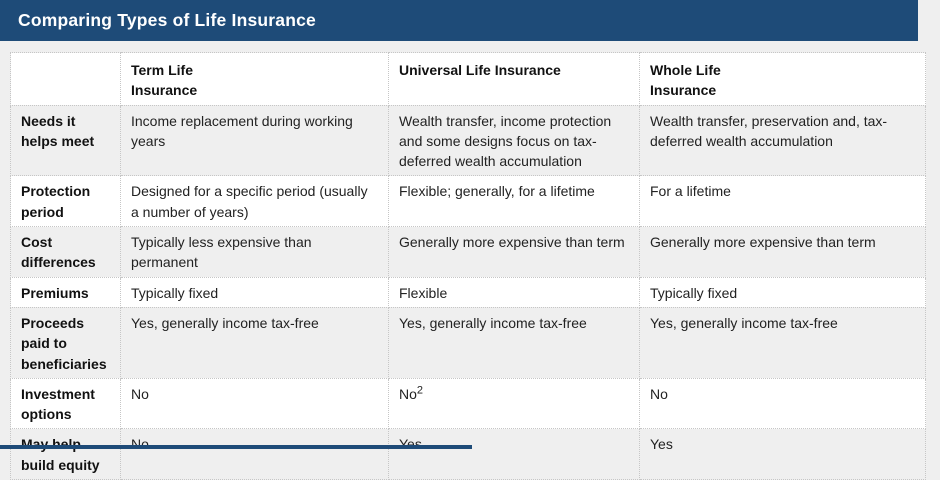 The height and width of the screenshot is (480, 940). I want to click on column-header-whole-life: Whole Life Insurance, so click(782, 79).